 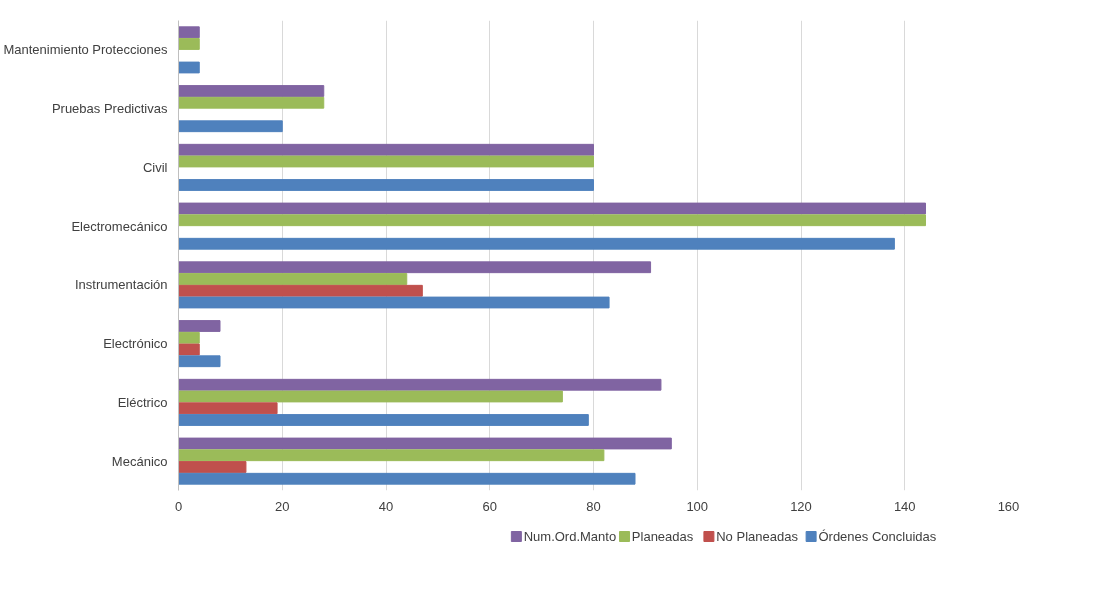 What do you see at coordinates (877, 536) in the screenshot?
I see `legend-label: Órdenes Concluidas` at bounding box center [877, 536].